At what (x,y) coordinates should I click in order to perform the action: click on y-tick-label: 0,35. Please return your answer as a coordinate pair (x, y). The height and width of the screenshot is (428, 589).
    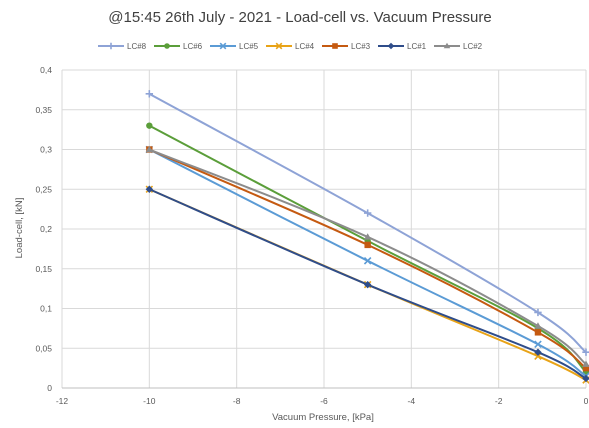
    Looking at the image, I should click on (43, 110).